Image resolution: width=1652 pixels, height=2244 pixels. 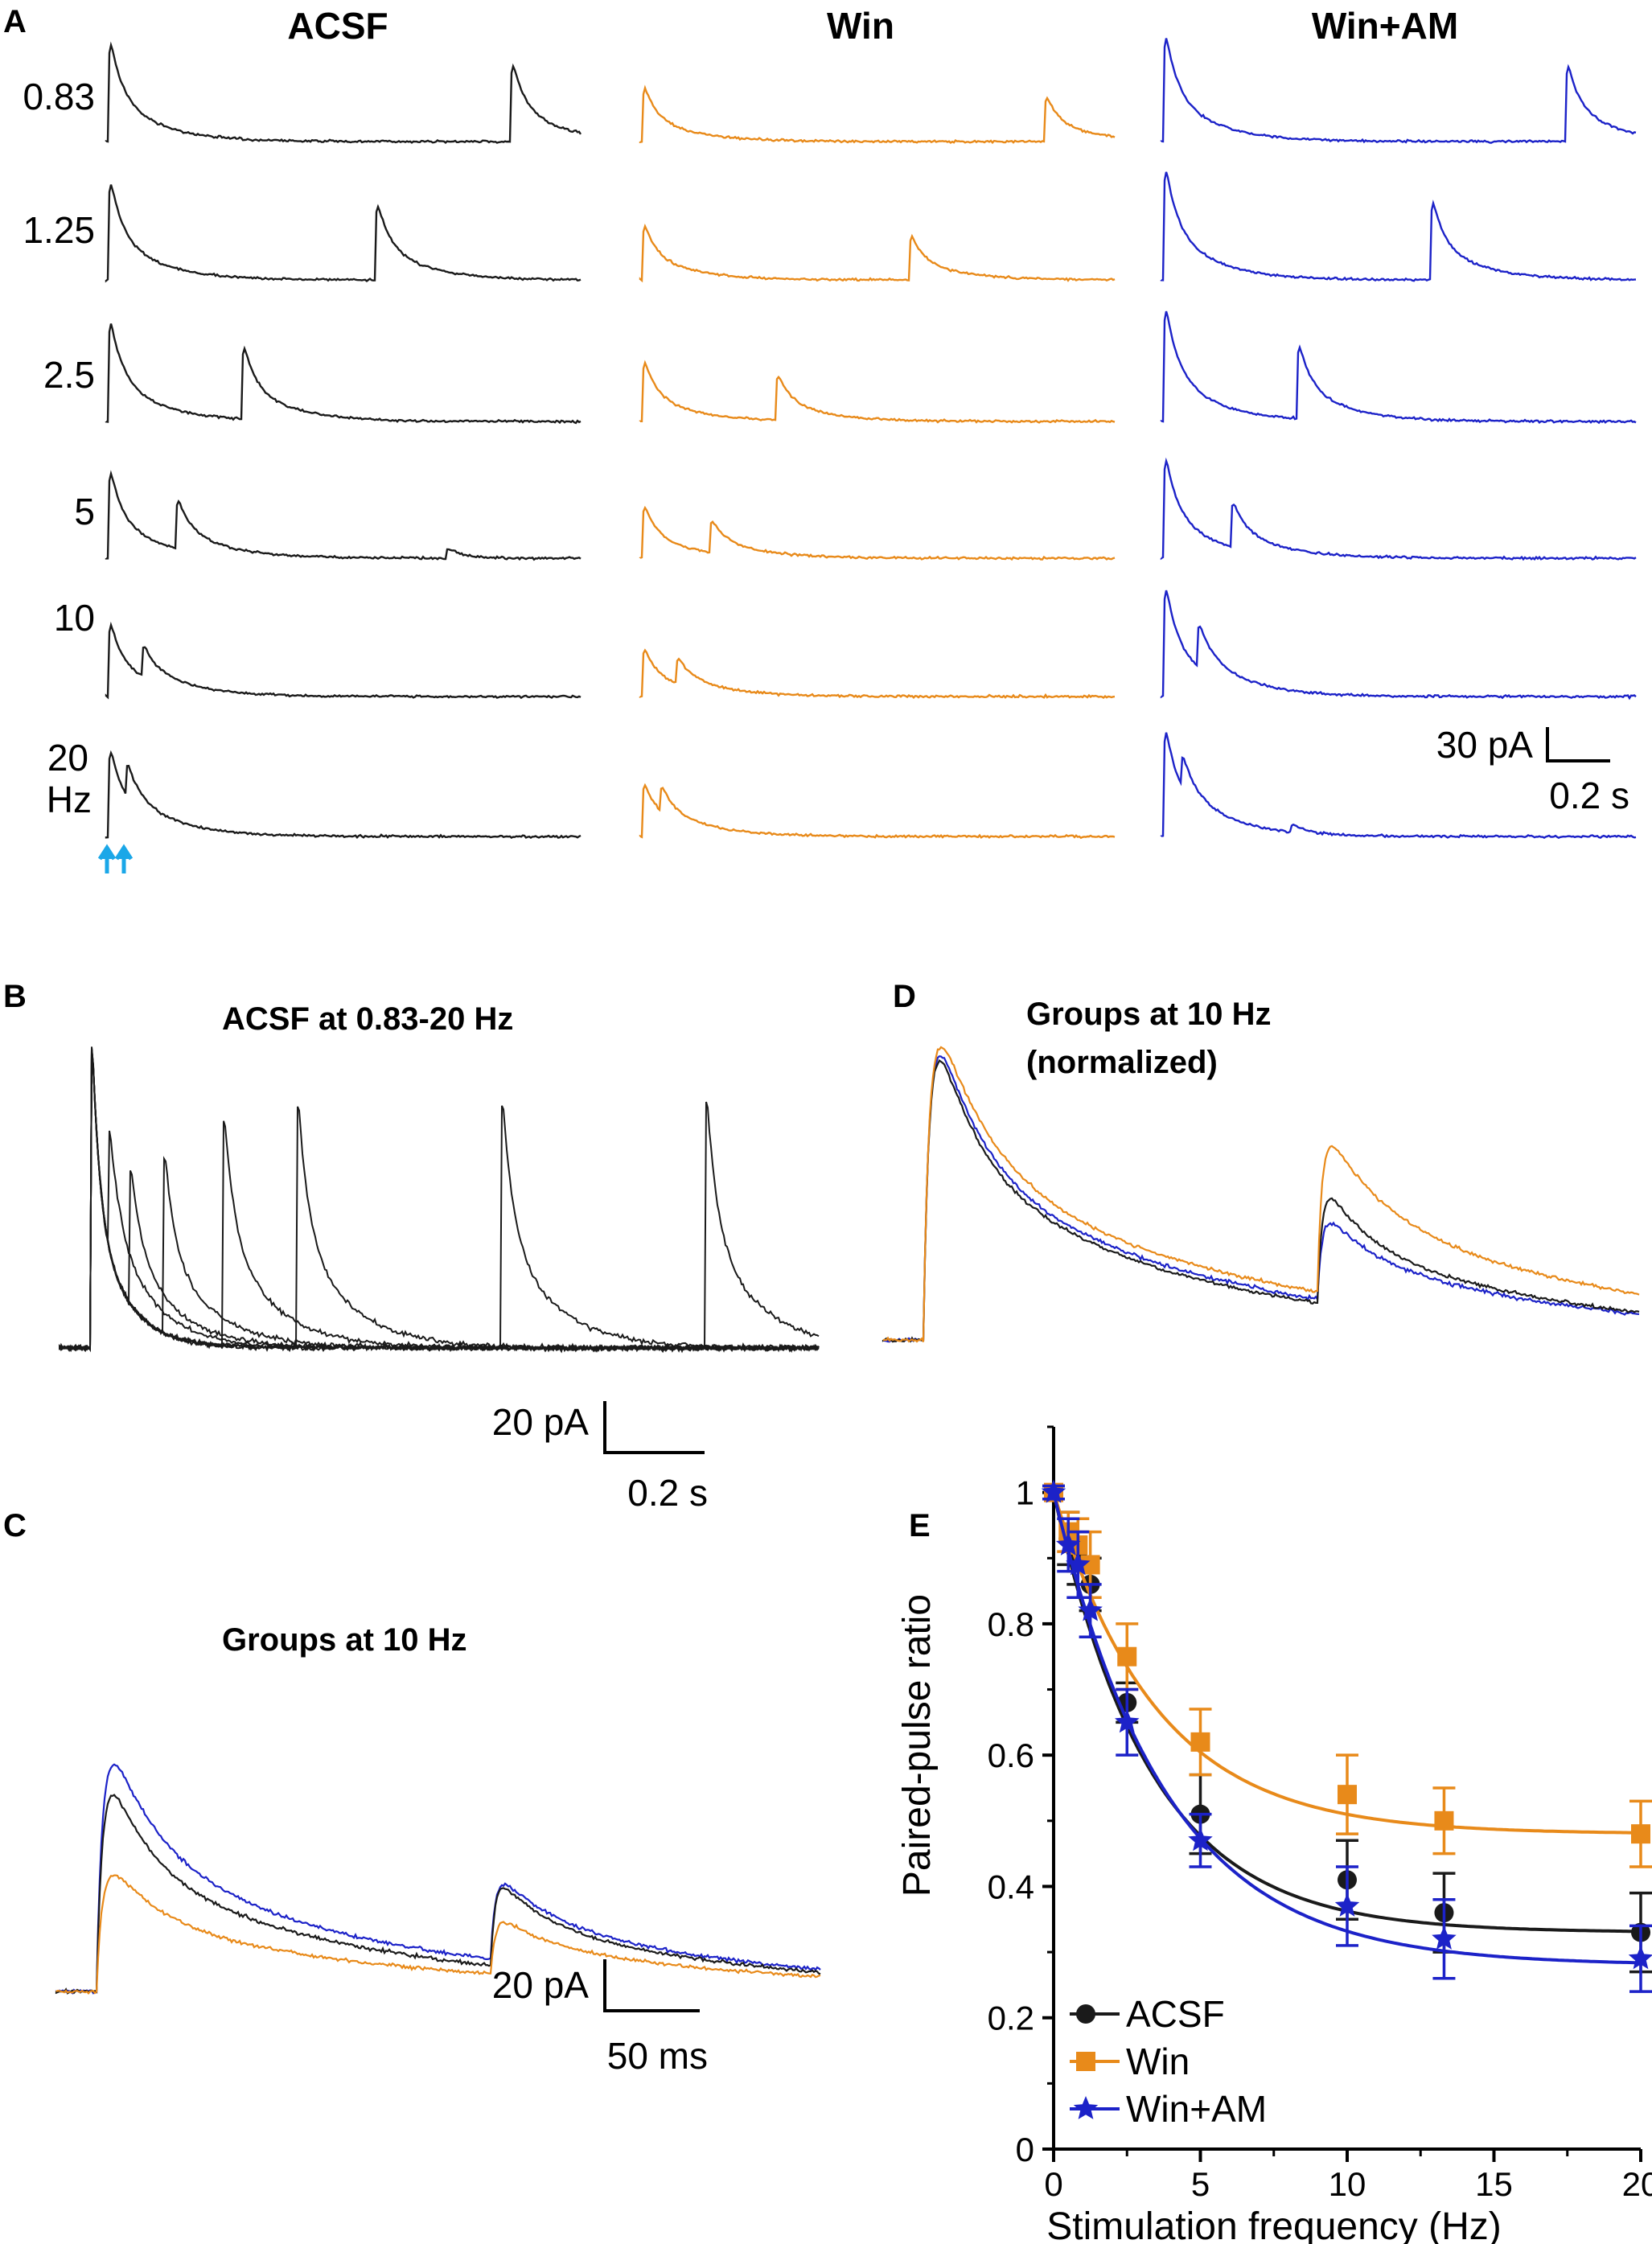 What do you see at coordinates (59, 230) in the screenshot?
I see `freq-label-1: 1.25` at bounding box center [59, 230].